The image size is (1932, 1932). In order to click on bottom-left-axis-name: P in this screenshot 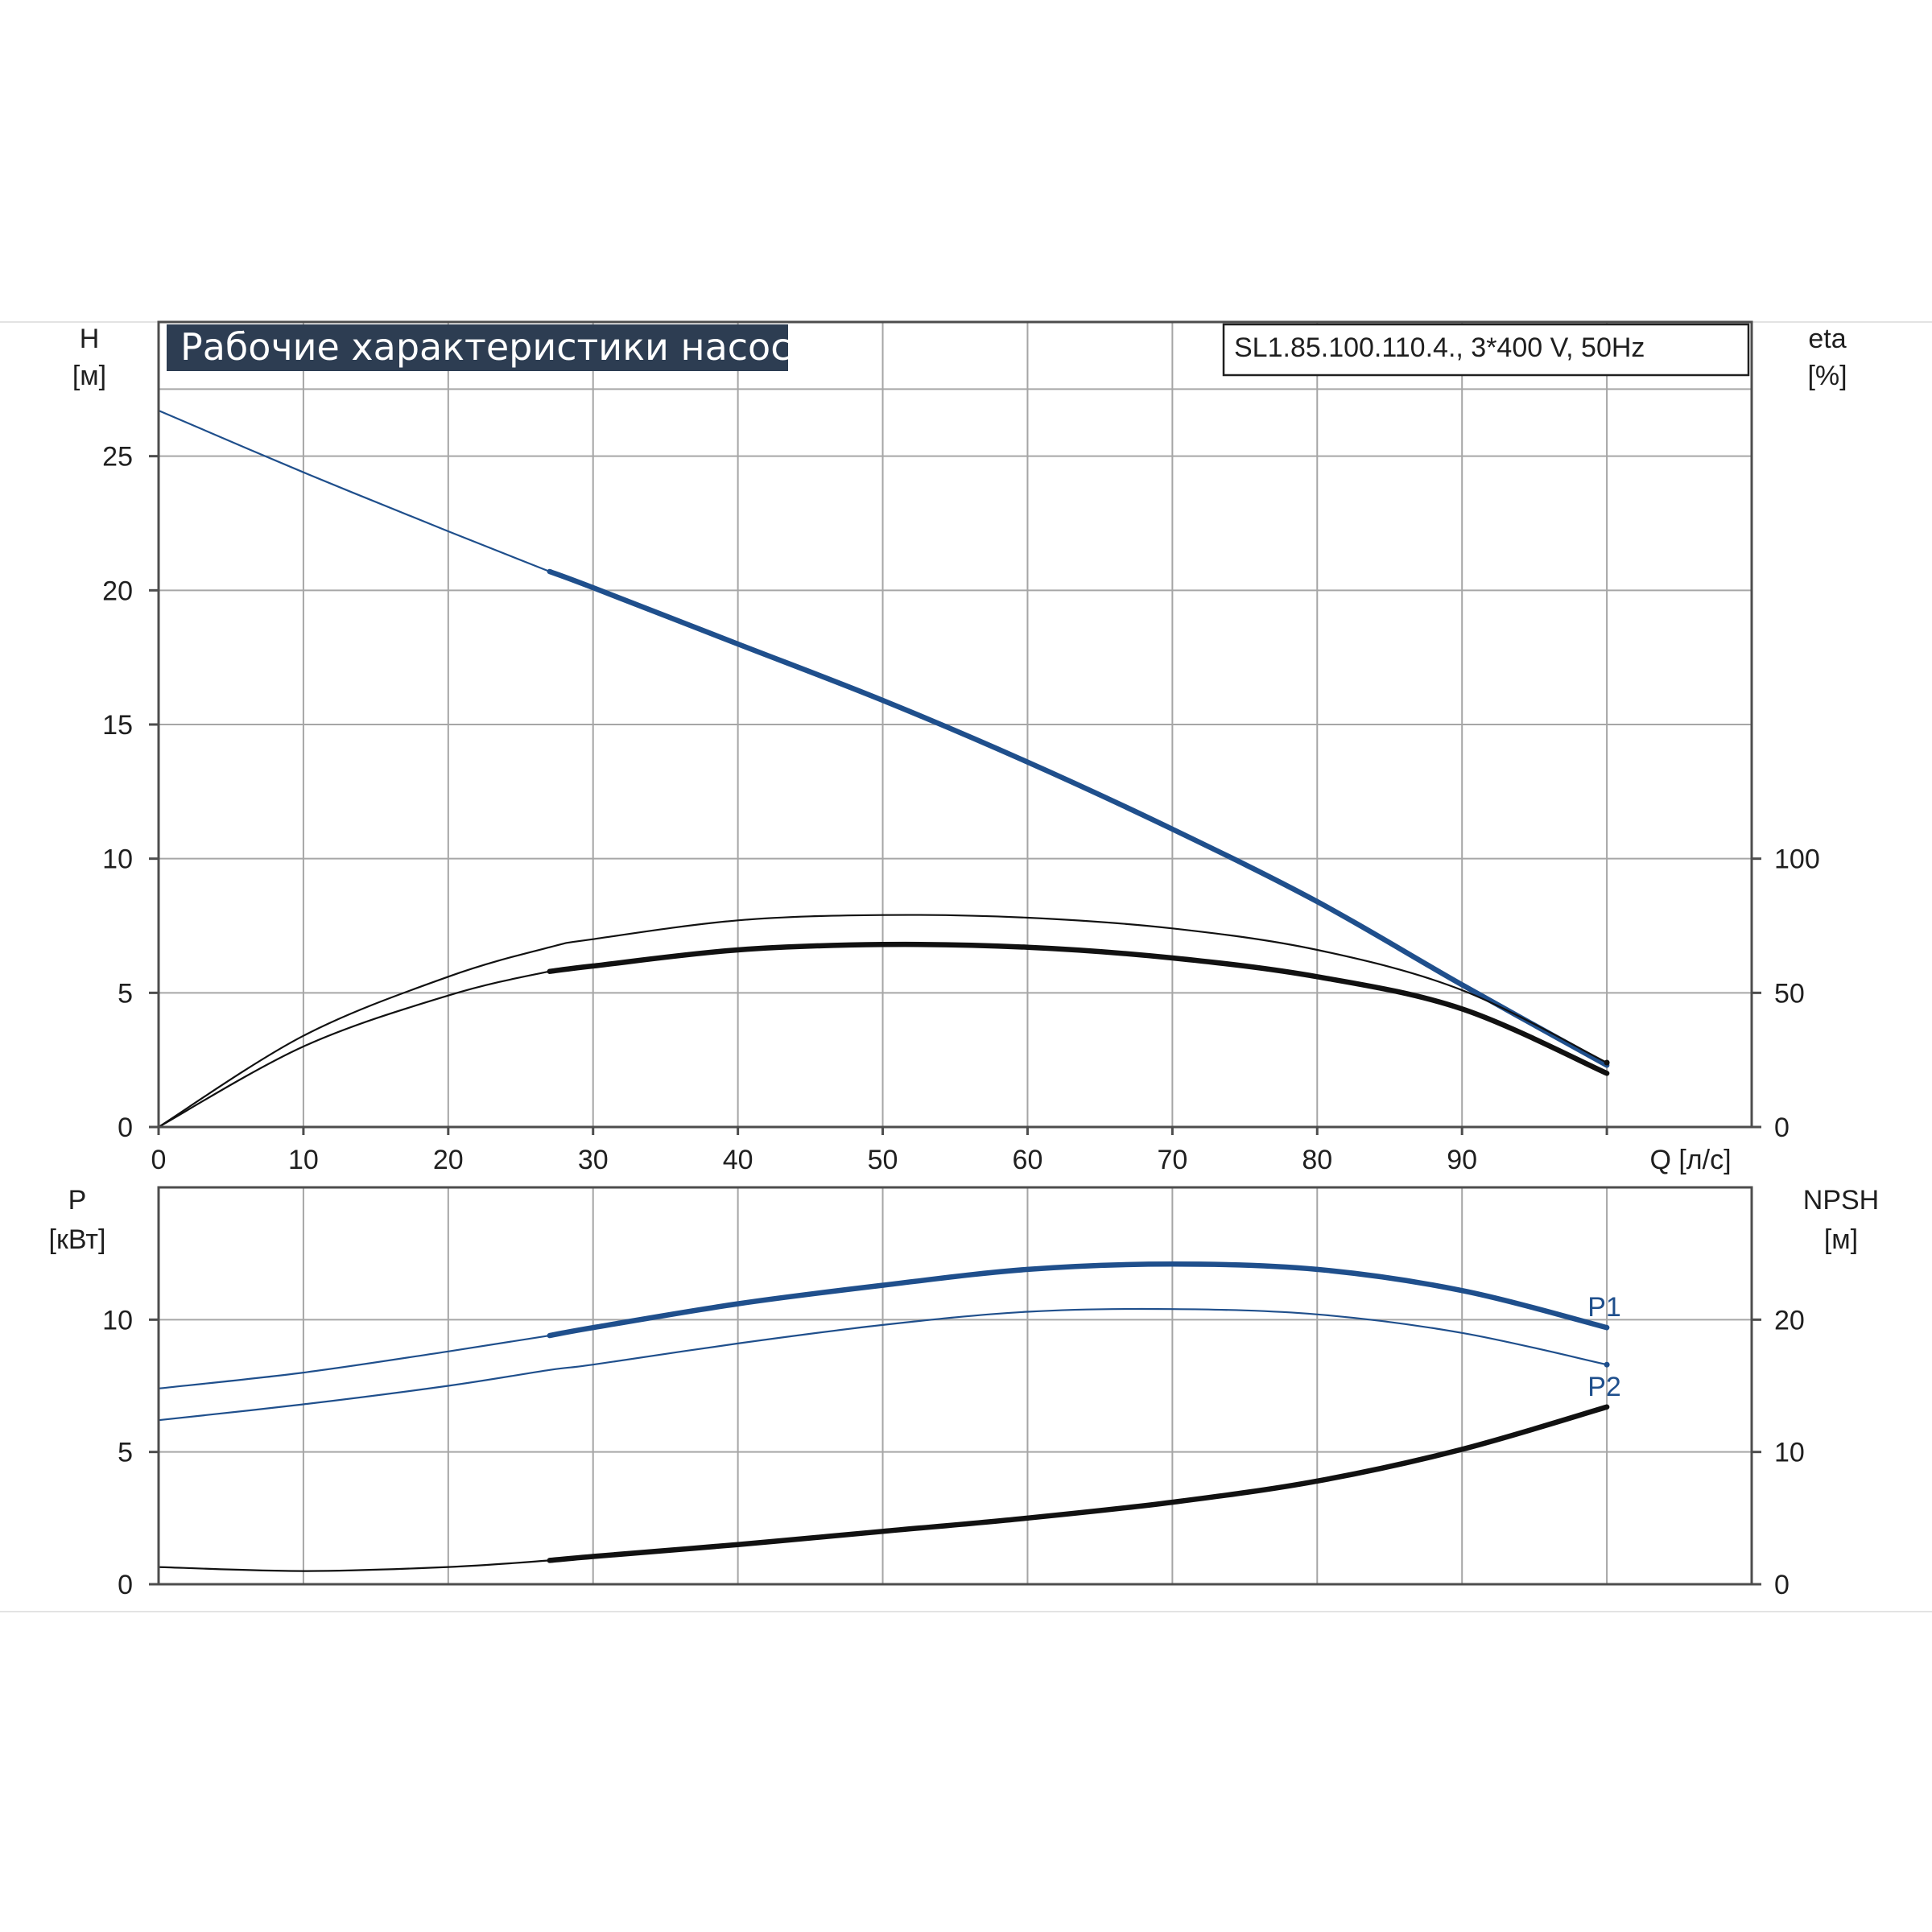, I will do `click(77, 1200)`.